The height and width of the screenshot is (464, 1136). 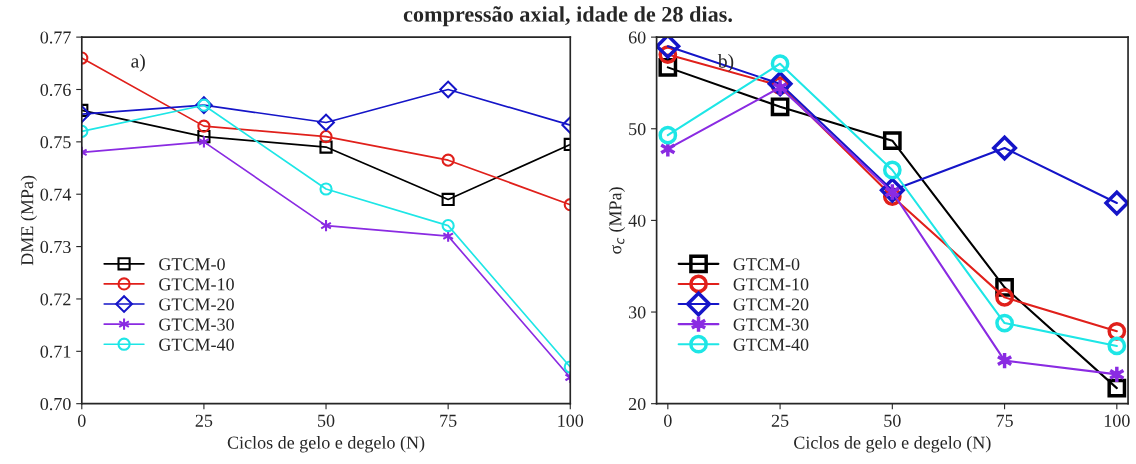 I want to click on y-tick-label: 0.70, so click(x=55, y=404).